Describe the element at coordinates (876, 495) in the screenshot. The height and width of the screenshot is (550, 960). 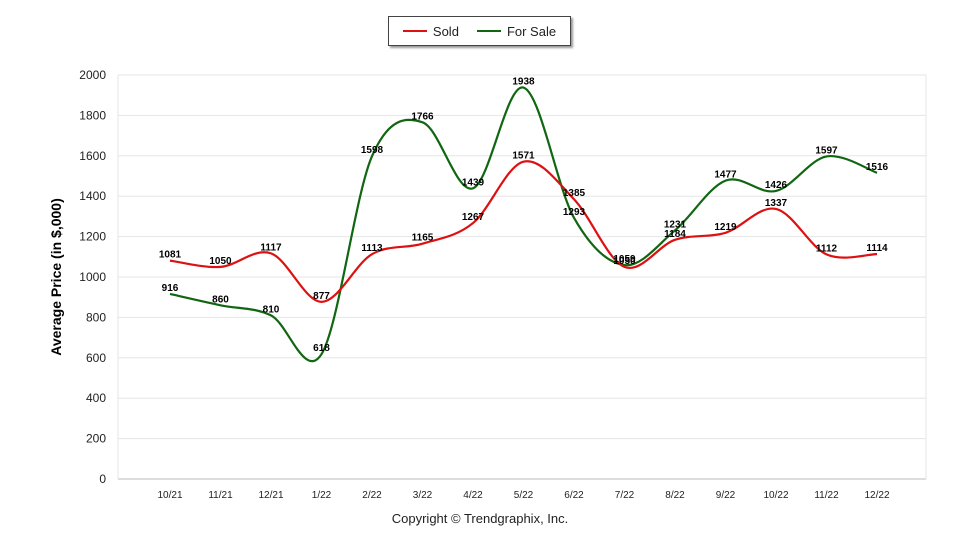
I see `x-tick-label: 12/22` at that location.